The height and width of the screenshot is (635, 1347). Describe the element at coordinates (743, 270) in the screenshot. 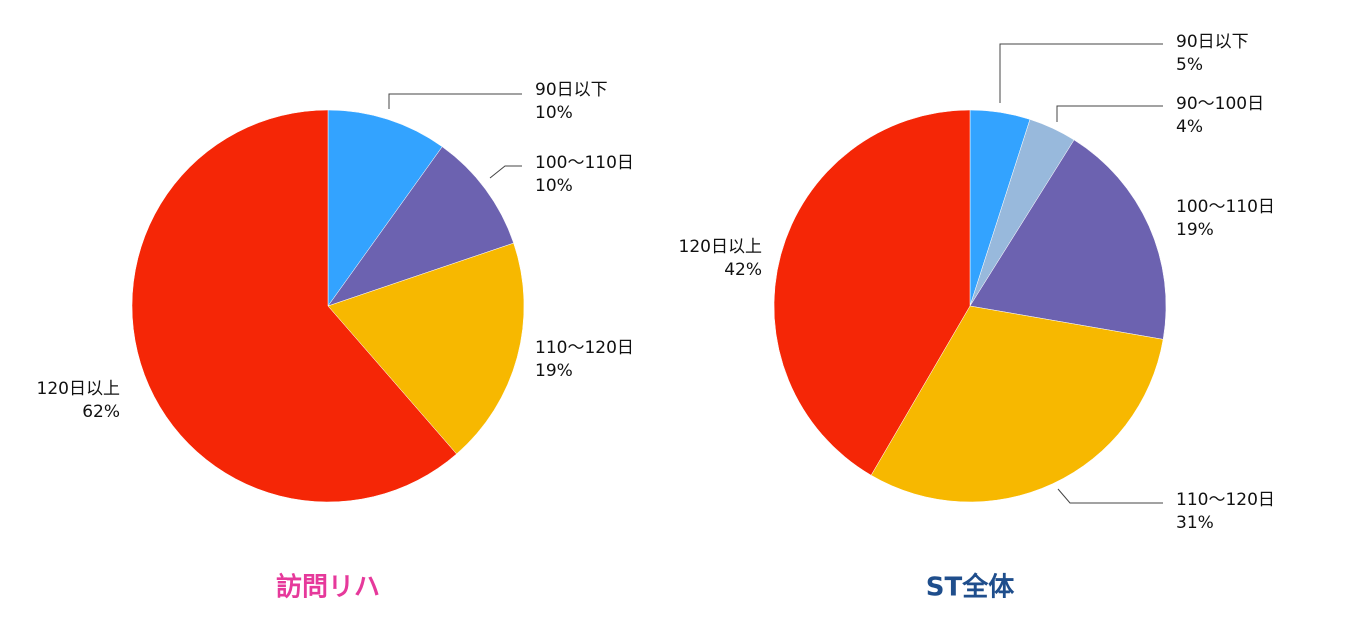

I see `slice-percent: 42%` at that location.